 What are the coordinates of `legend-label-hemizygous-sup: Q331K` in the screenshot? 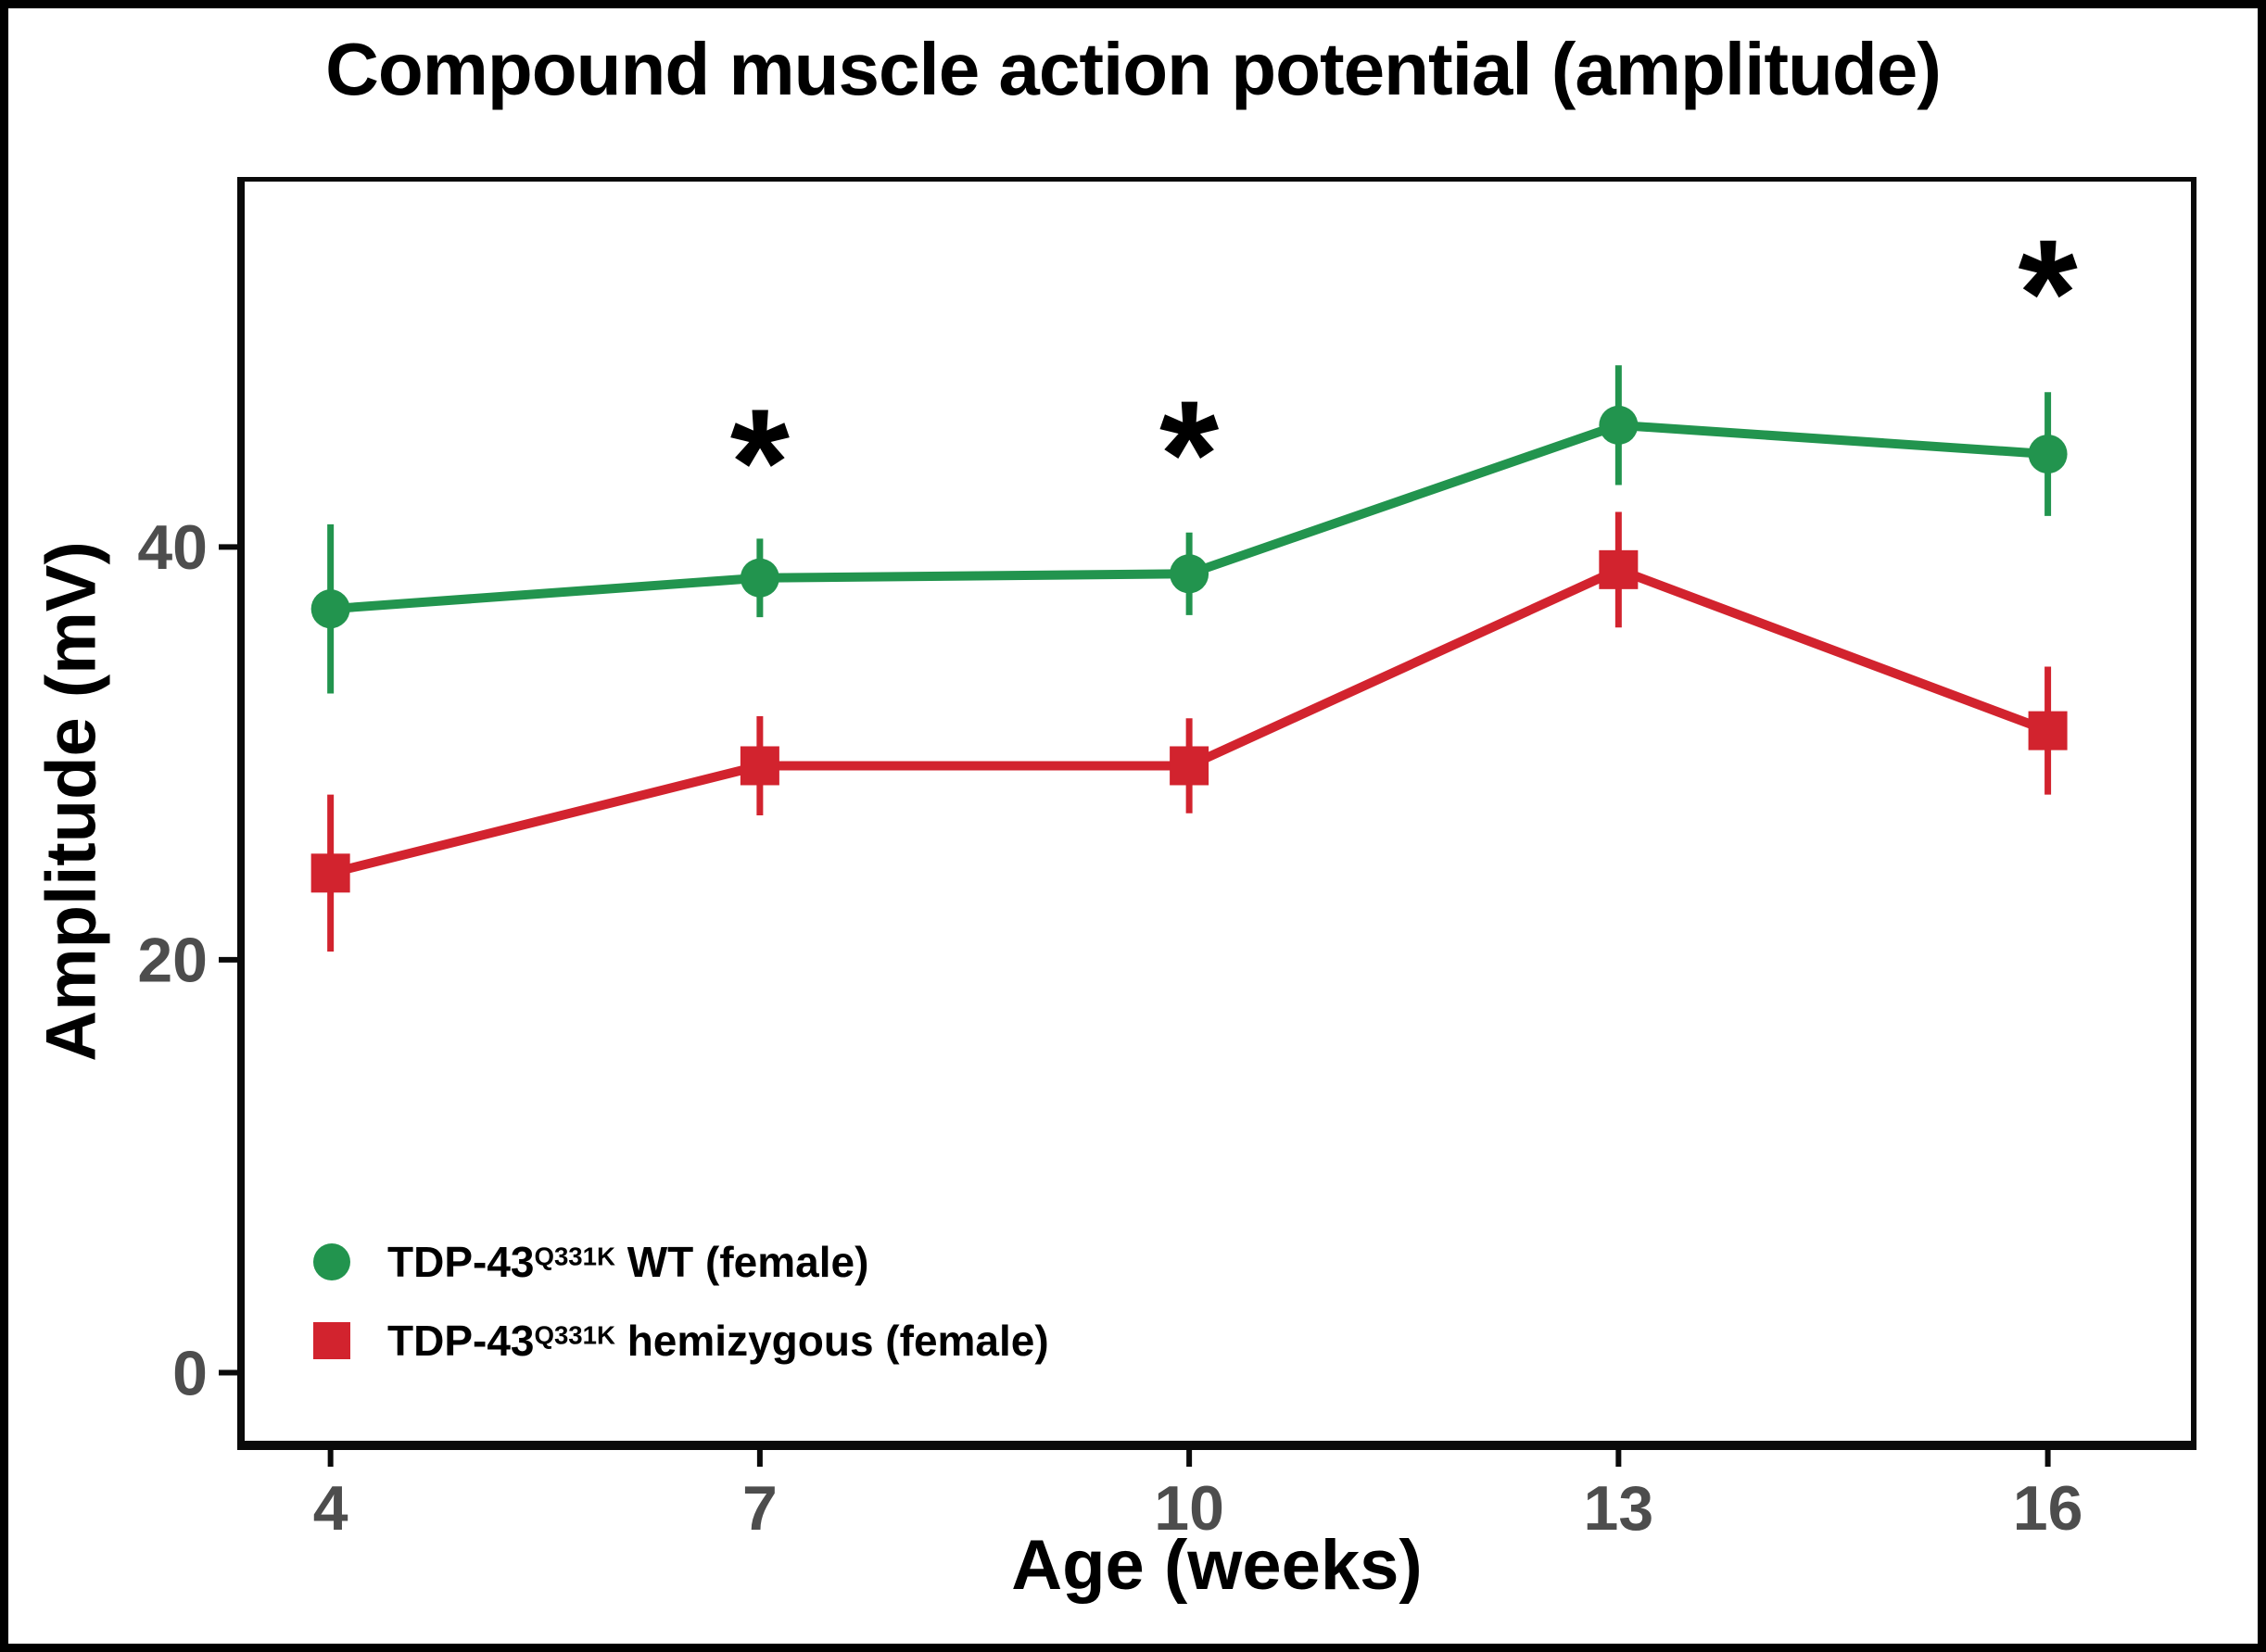 It's located at (574, 1335).